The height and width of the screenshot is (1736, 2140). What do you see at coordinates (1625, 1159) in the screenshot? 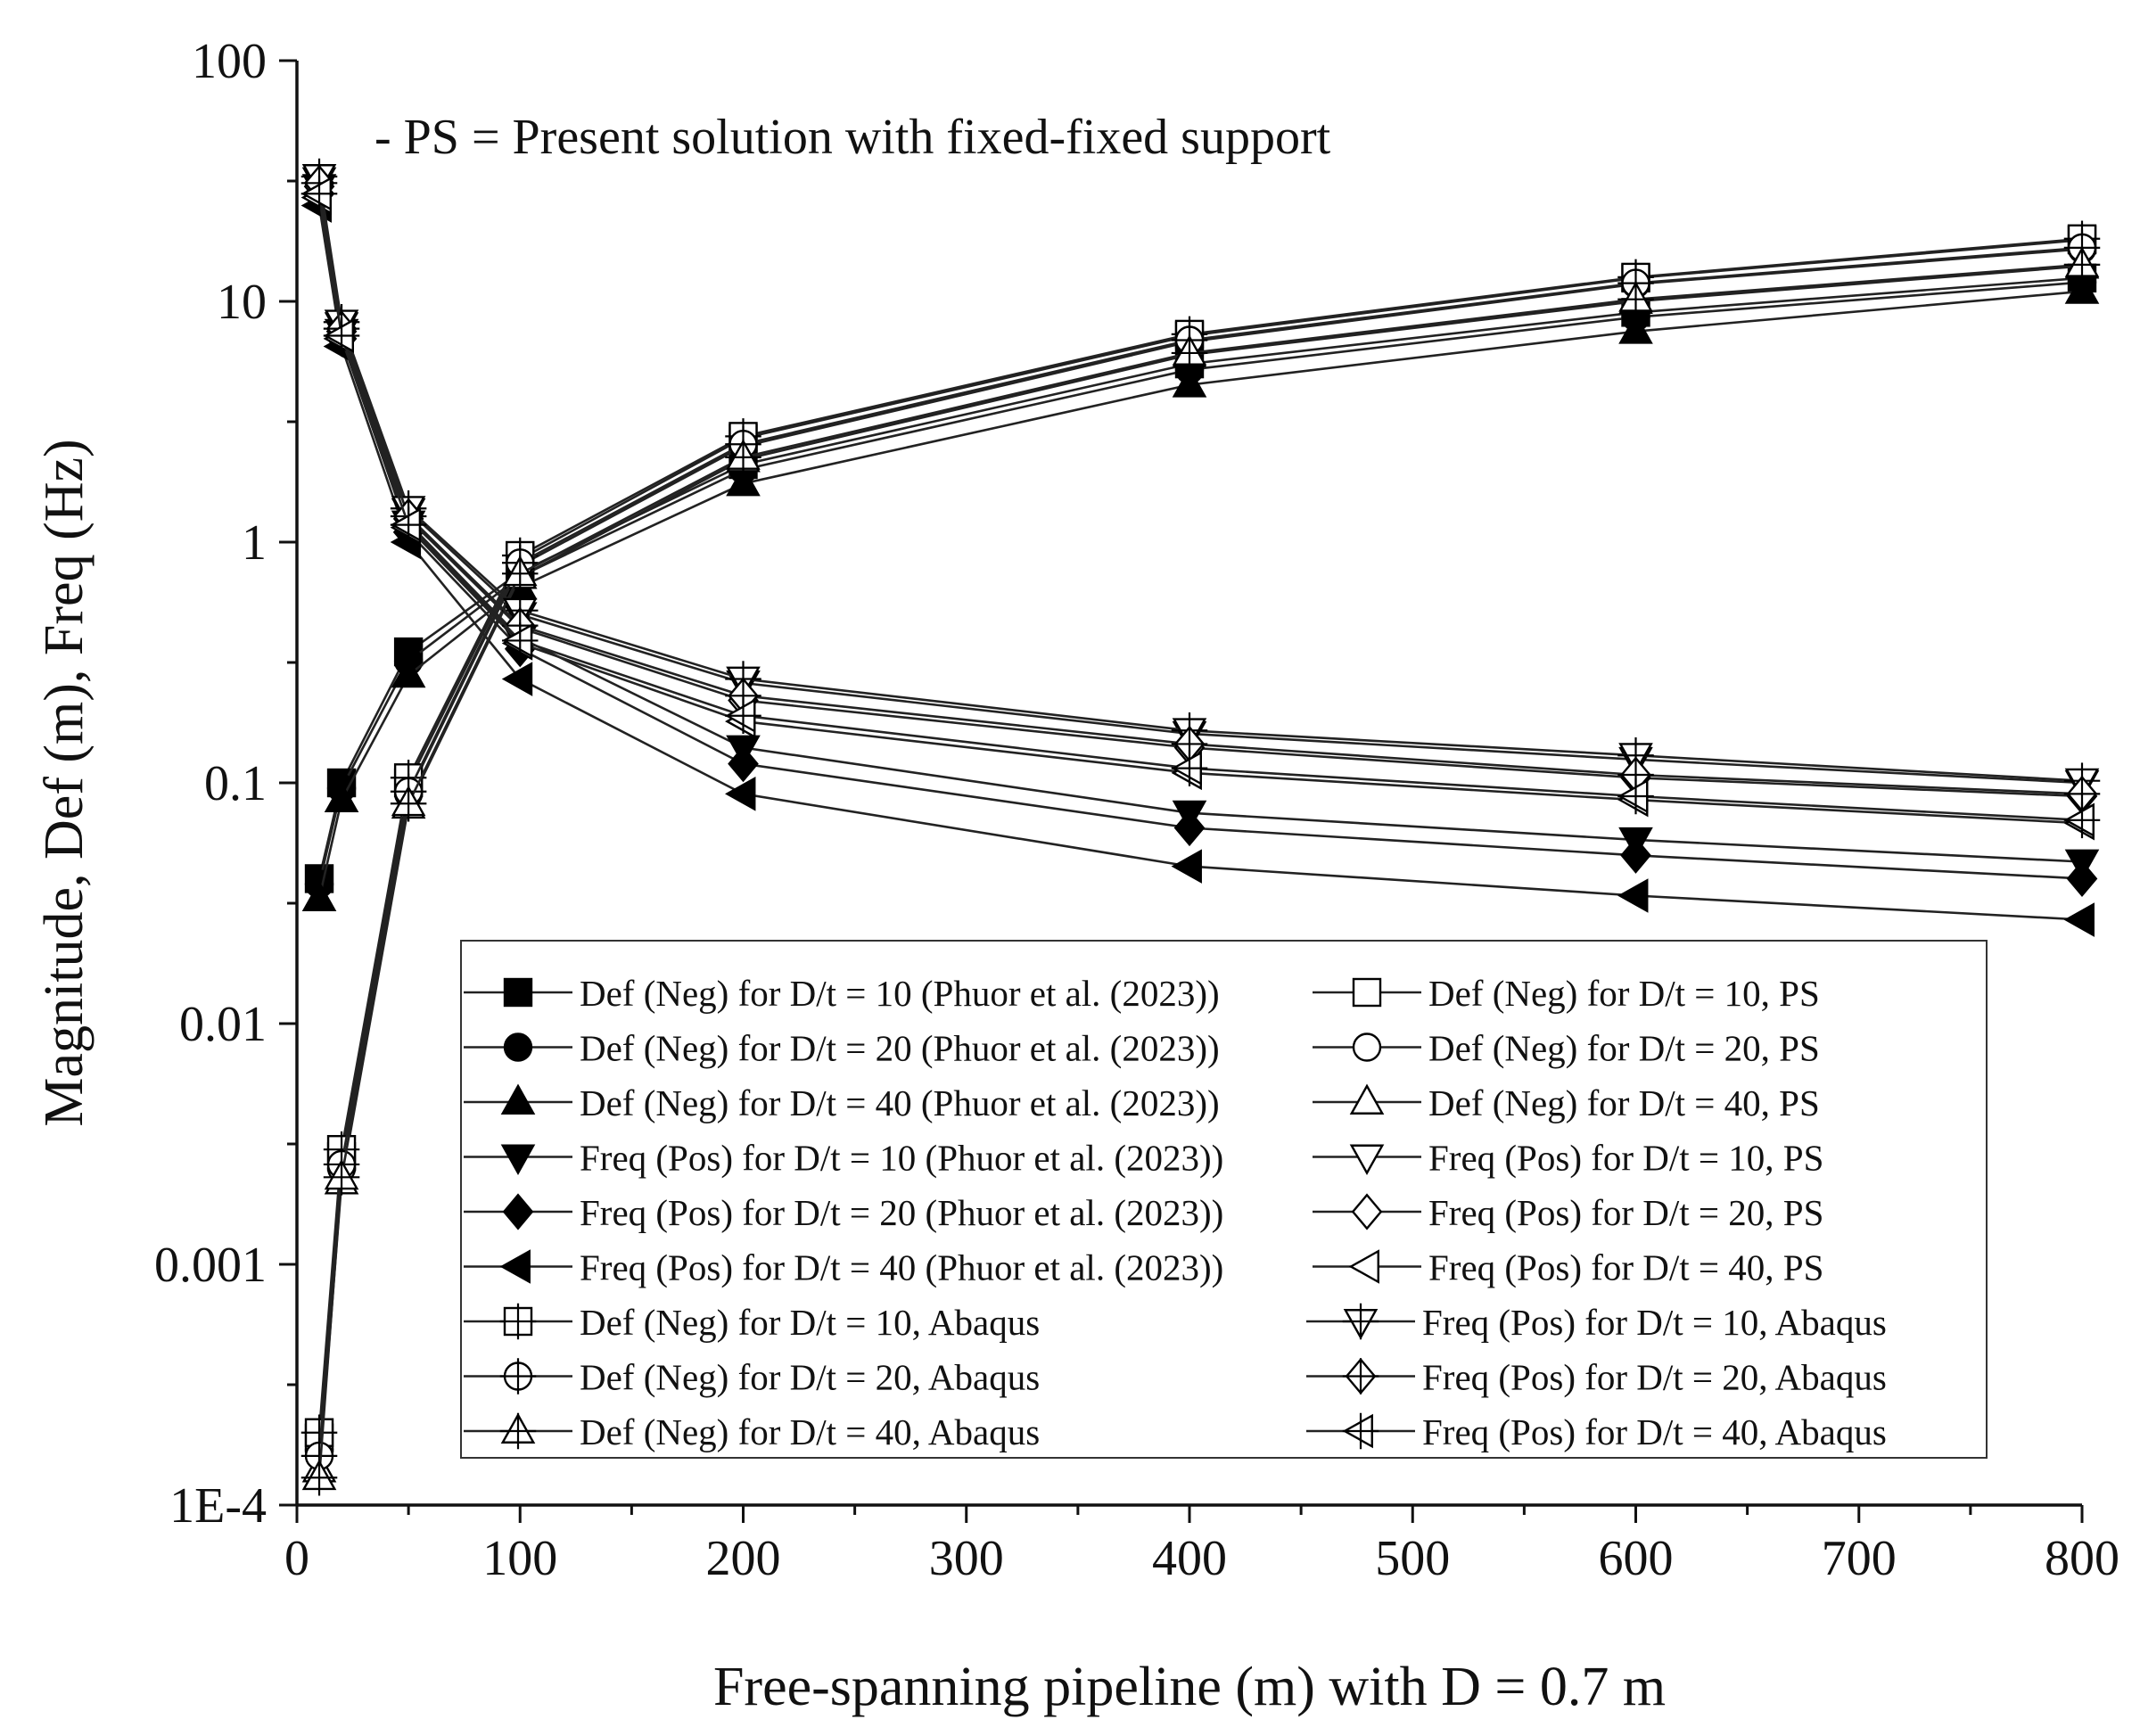
I see `legend-label: Freq (Pos) for D/t = 10, PS` at bounding box center [1625, 1159].